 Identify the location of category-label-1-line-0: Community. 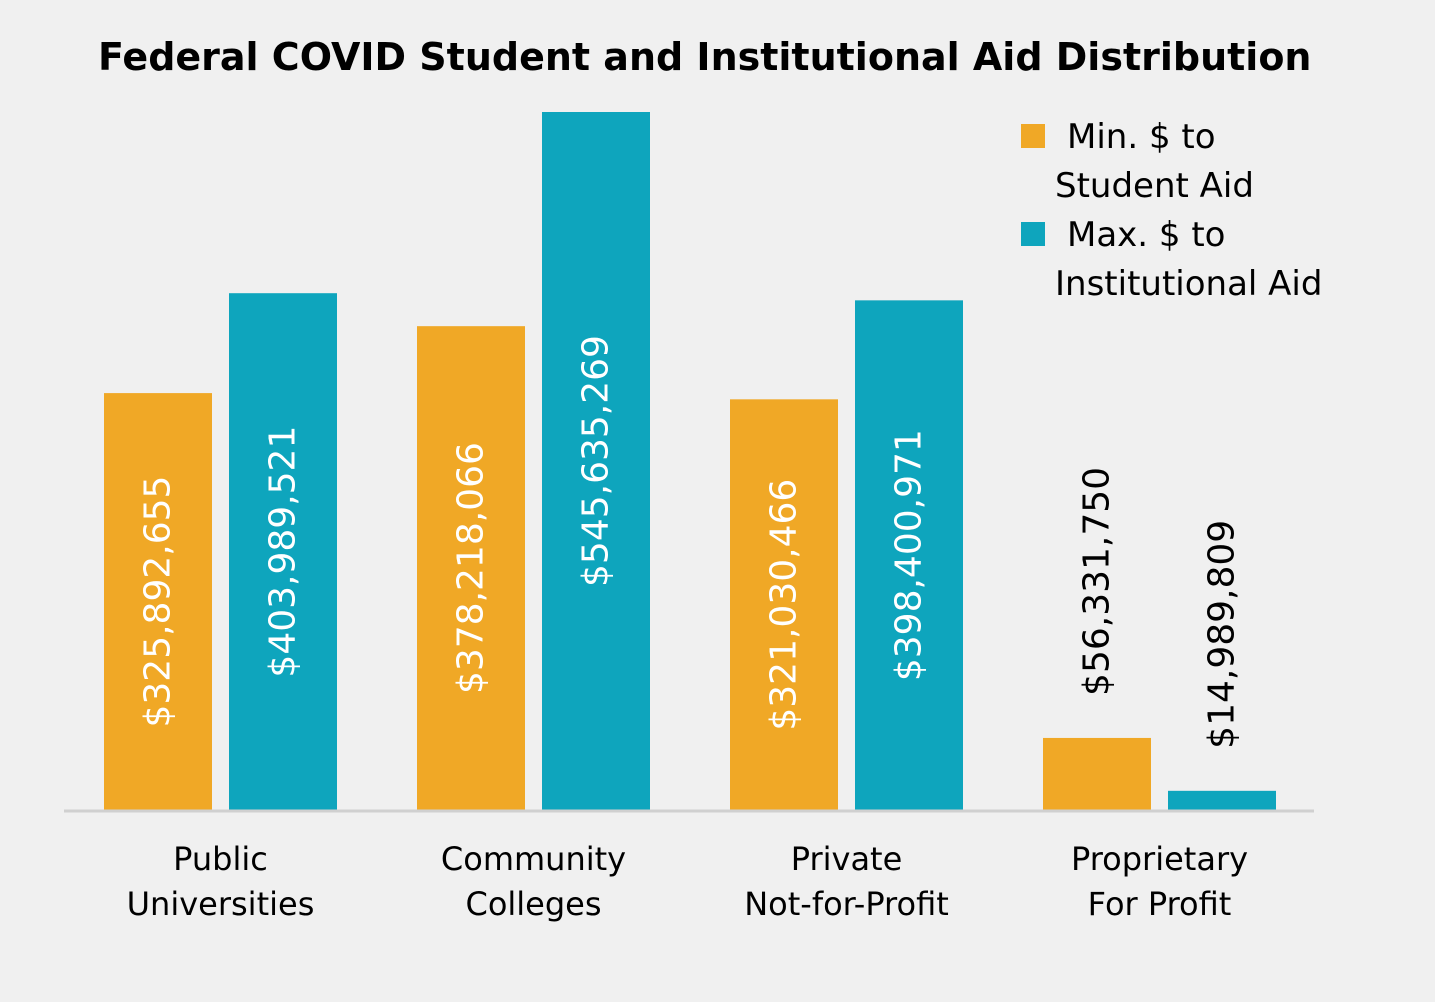
(533, 859).